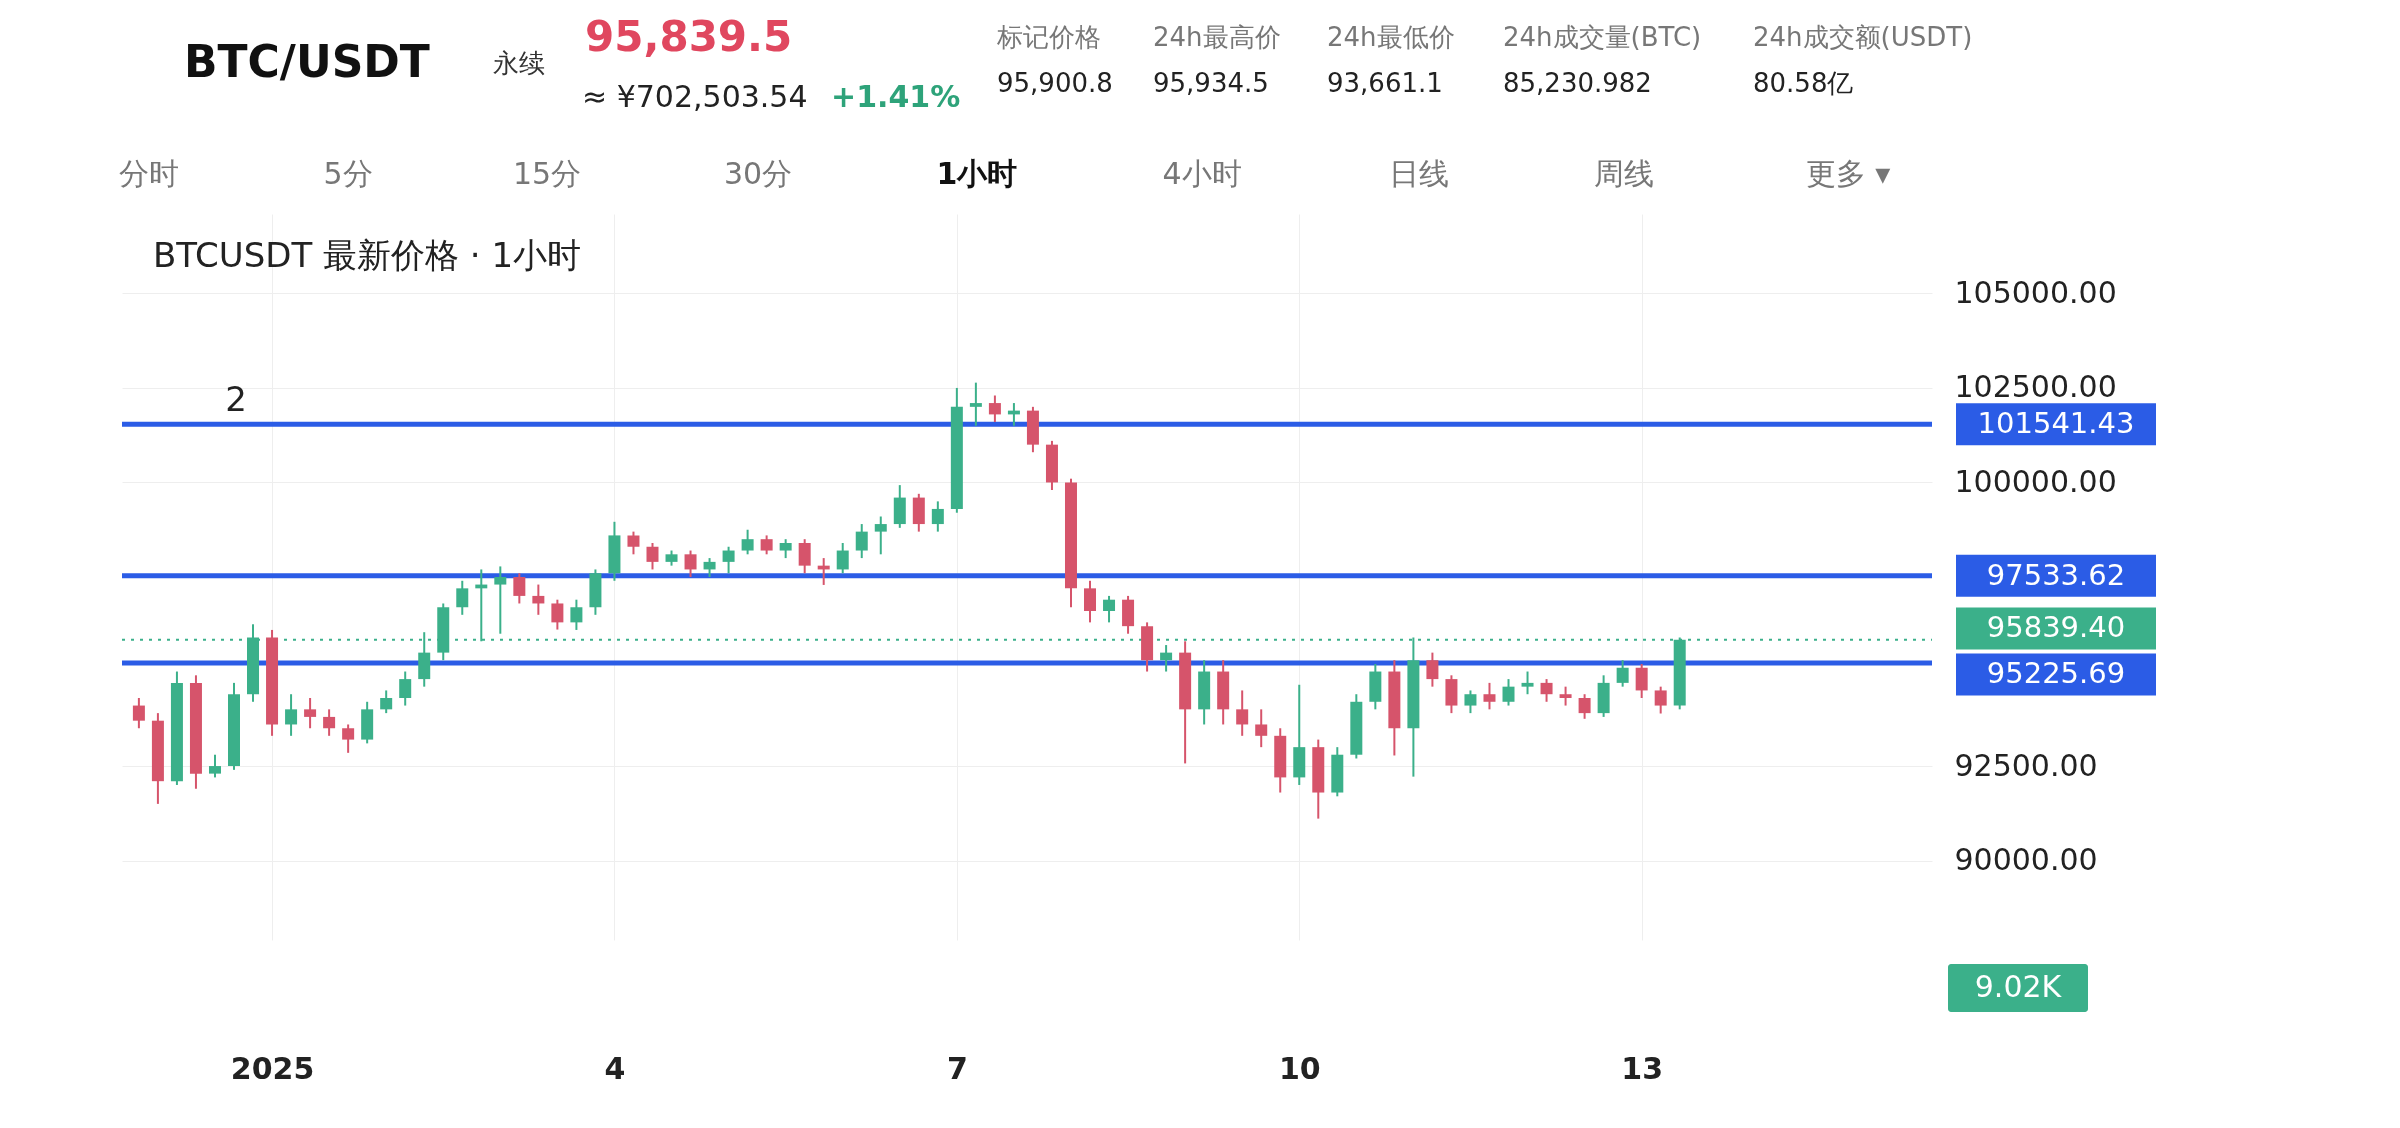 This screenshot has width=2400, height=1128. What do you see at coordinates (1624, 173) in the screenshot?
I see `text: 周线` at bounding box center [1624, 173].